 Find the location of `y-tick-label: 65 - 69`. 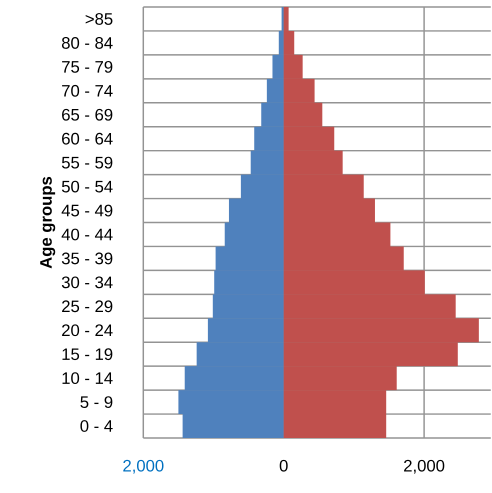

y-tick-label: 65 - 69 is located at coordinates (87, 114).